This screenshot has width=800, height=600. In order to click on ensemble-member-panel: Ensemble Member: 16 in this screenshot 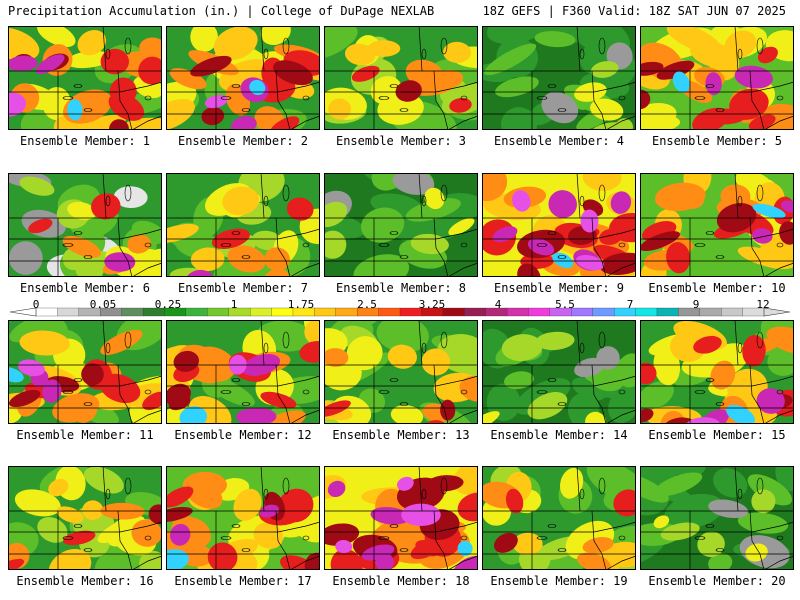, I will do `click(85, 527)`.